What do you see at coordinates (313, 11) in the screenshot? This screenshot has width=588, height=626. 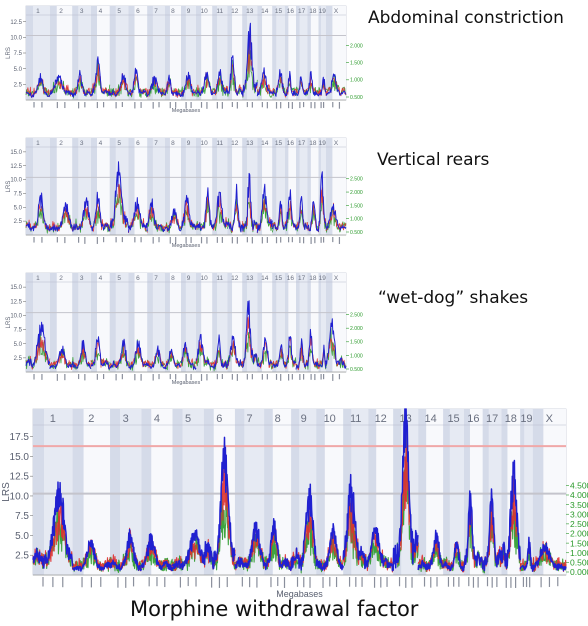 I see `chromosome-label: 18` at bounding box center [313, 11].